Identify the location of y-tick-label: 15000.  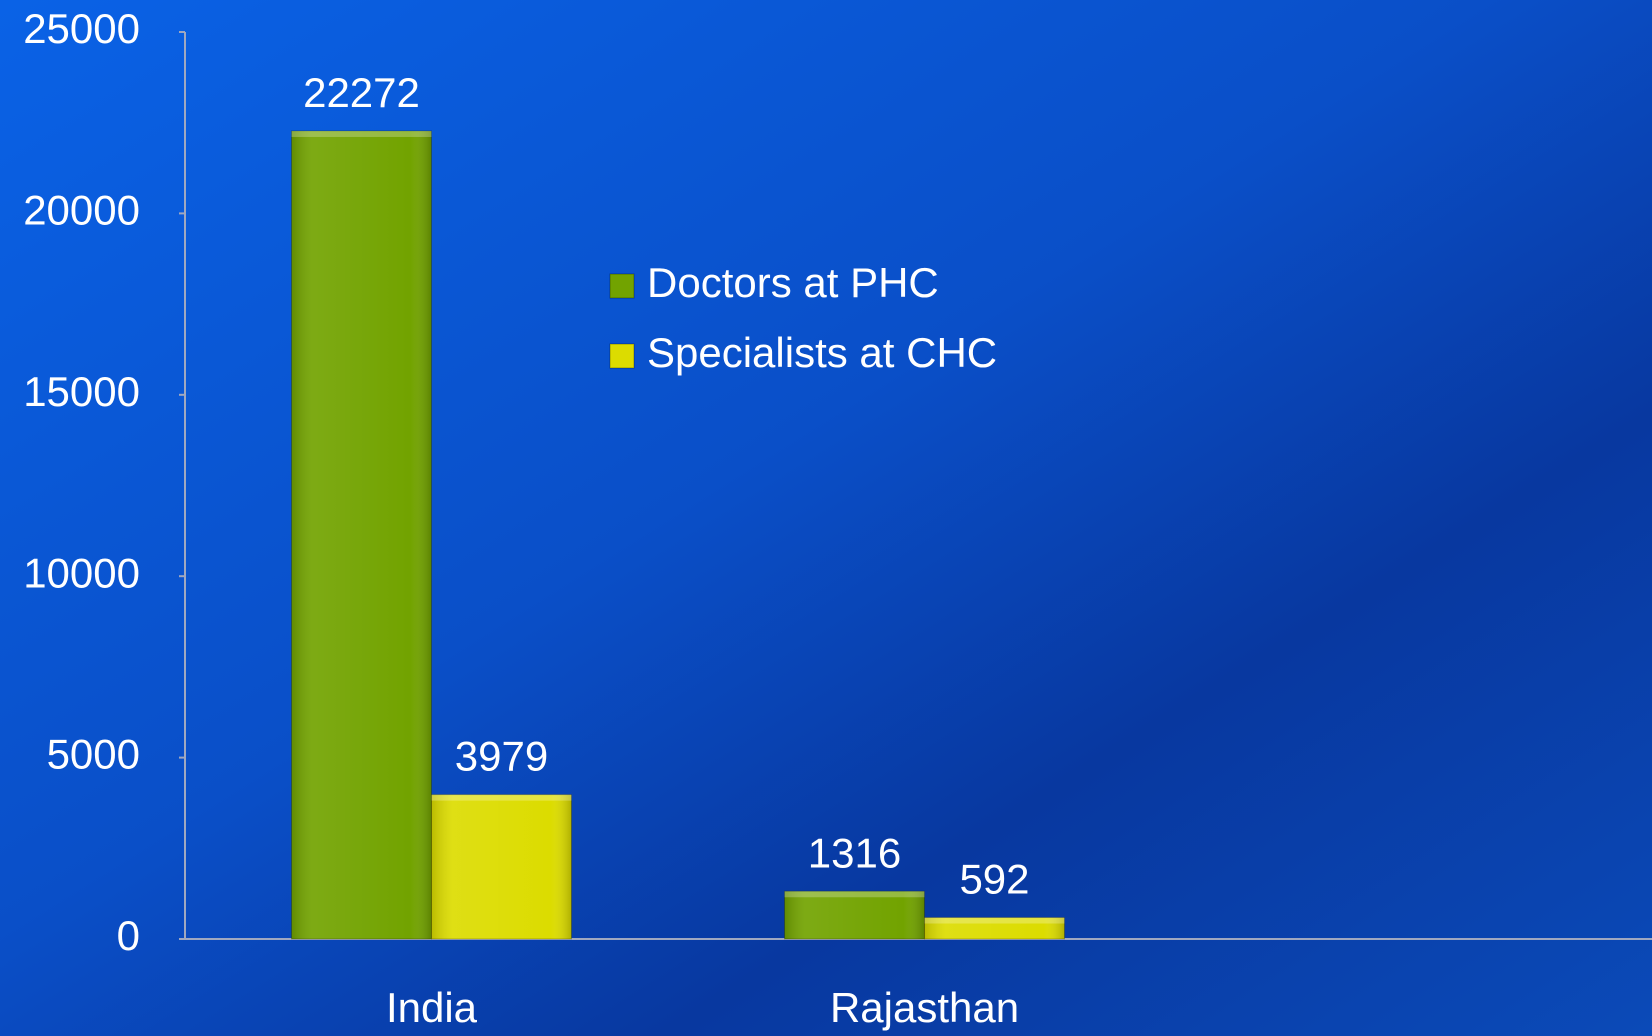
(81, 391).